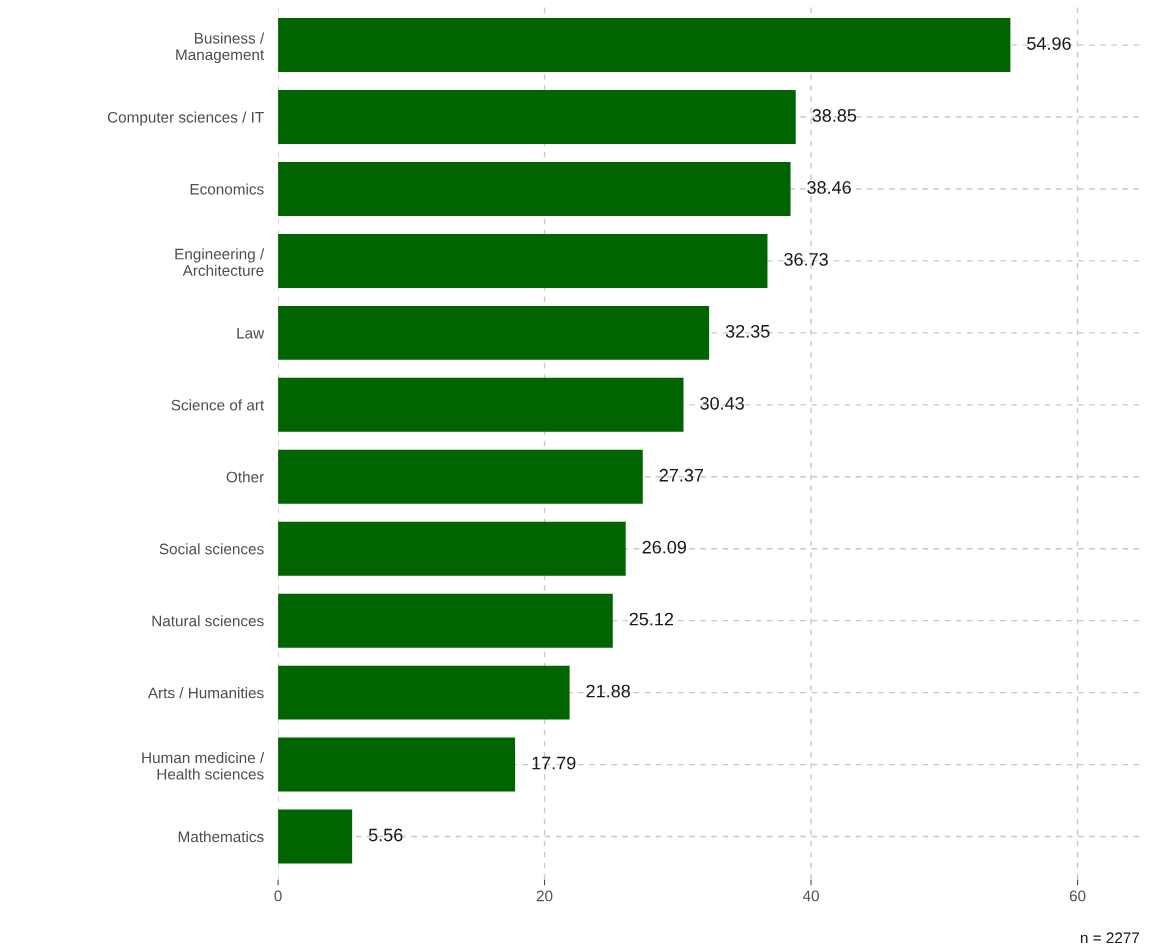  What do you see at coordinates (810, 896) in the screenshot?
I see `x-tick-label: 40` at bounding box center [810, 896].